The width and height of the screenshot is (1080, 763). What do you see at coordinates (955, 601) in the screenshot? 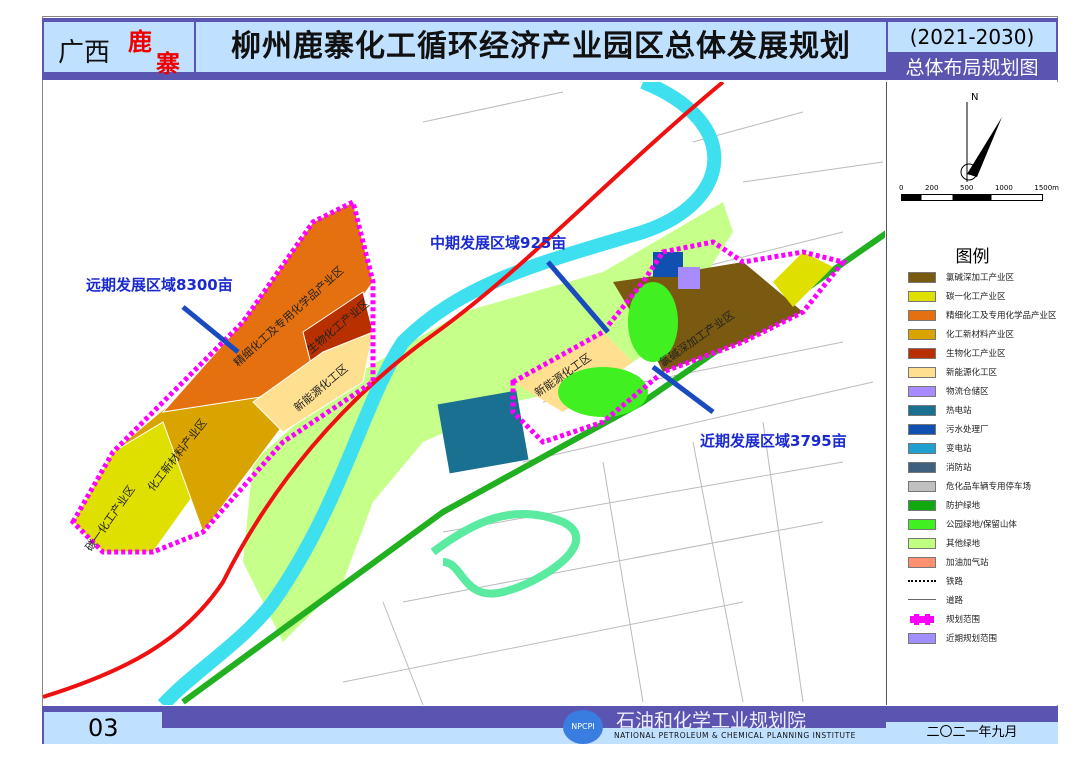
I see `legend-label: 道路` at bounding box center [955, 601].